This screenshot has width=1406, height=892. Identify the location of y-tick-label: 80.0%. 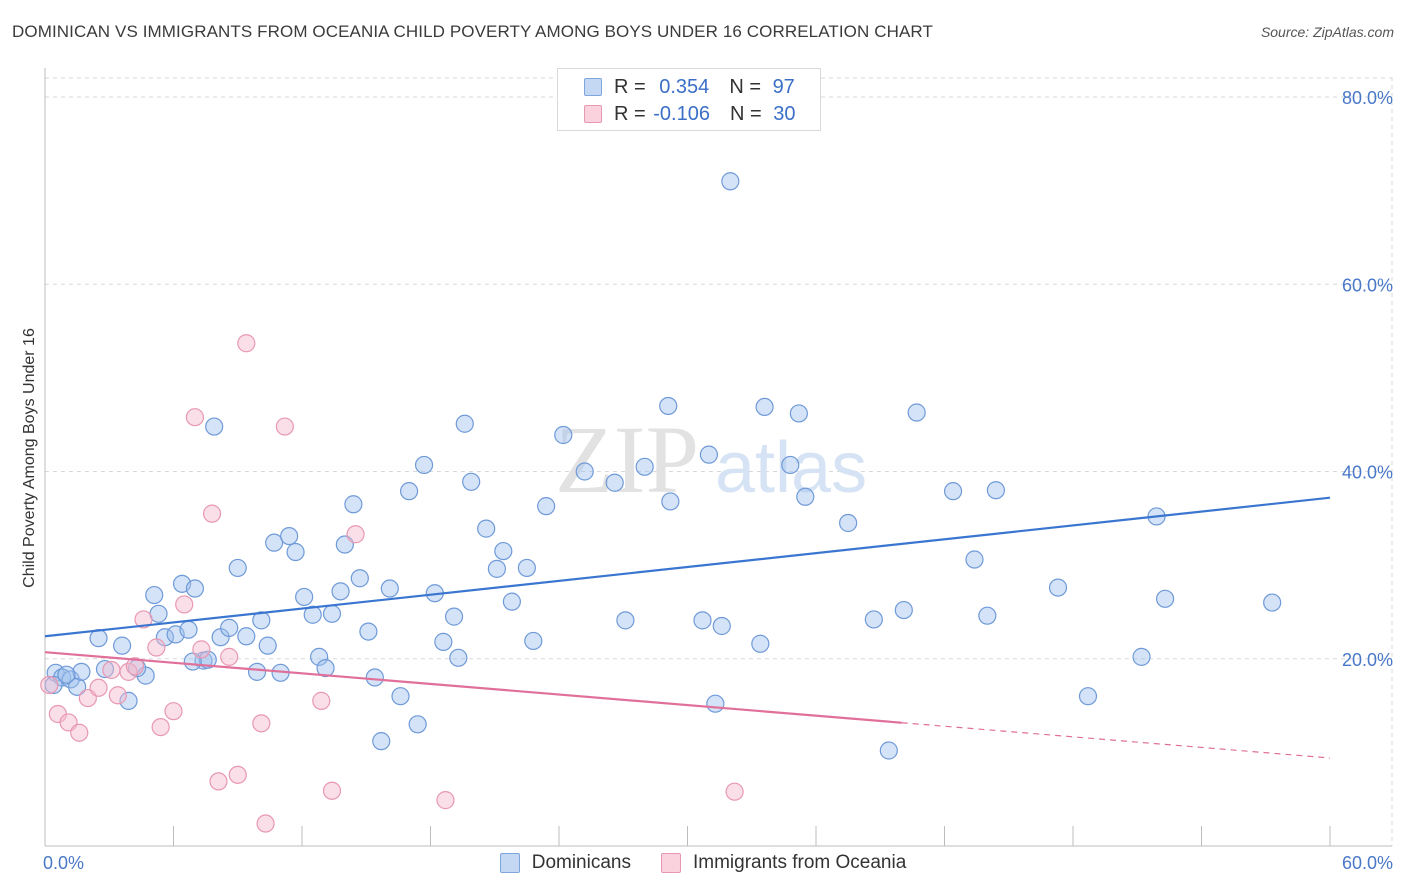
(1367, 98).